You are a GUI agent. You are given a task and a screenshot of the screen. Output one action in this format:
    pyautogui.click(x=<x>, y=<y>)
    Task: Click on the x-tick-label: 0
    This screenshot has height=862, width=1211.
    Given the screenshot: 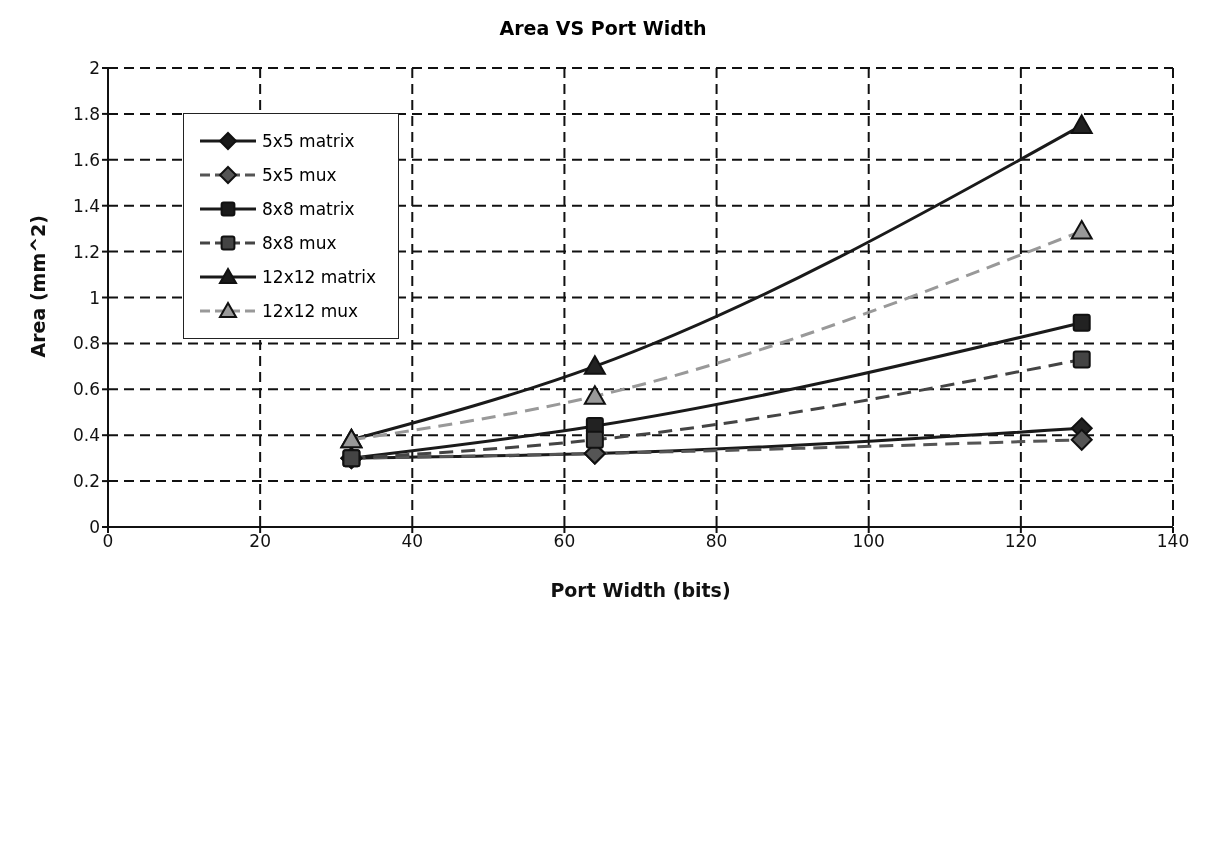 What is the action you would take?
    pyautogui.click(x=108, y=541)
    